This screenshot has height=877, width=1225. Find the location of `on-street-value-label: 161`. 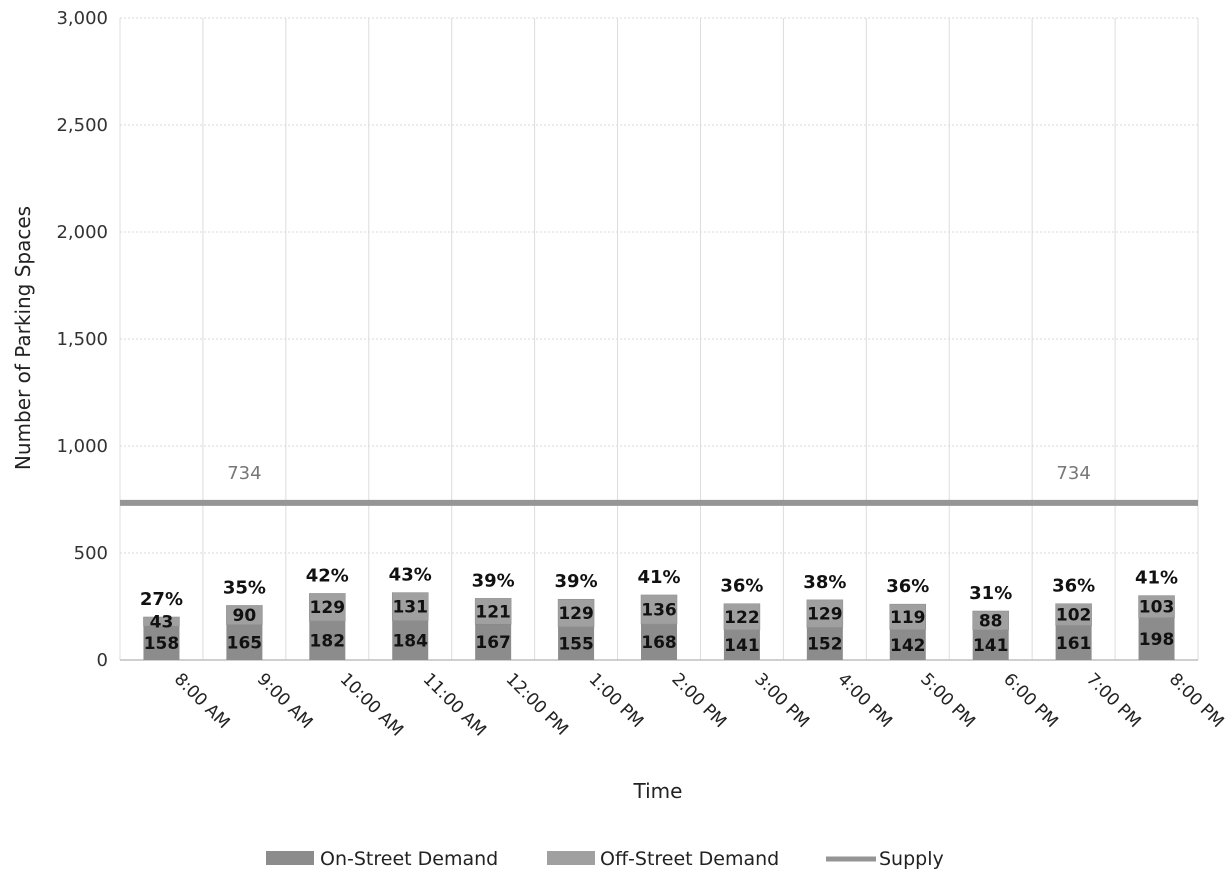

on-street-value-label: 161 is located at coordinates (1074, 644).